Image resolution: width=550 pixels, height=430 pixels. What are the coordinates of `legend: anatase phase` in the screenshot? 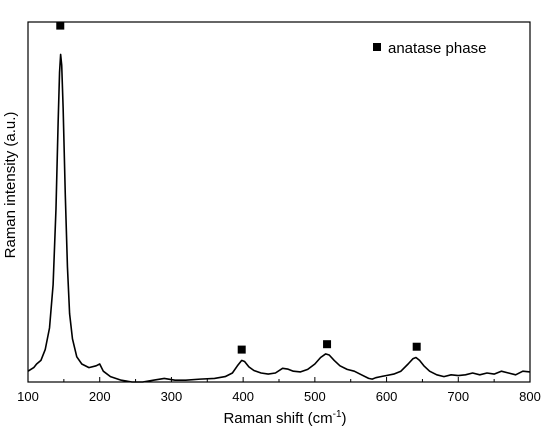 It's located at (429, 48).